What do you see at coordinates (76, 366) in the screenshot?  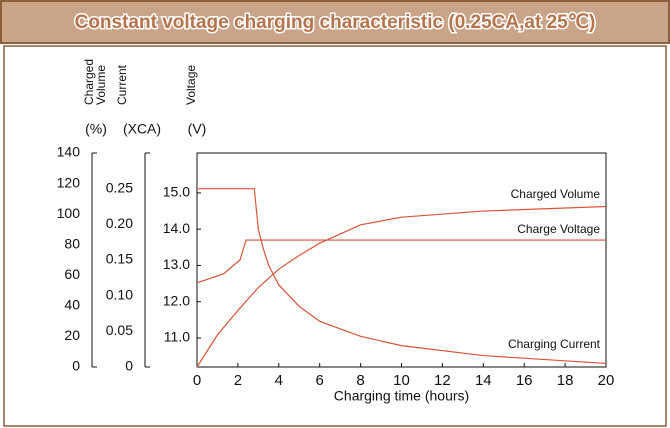 I see `y-tick-label: 0` at bounding box center [76, 366].